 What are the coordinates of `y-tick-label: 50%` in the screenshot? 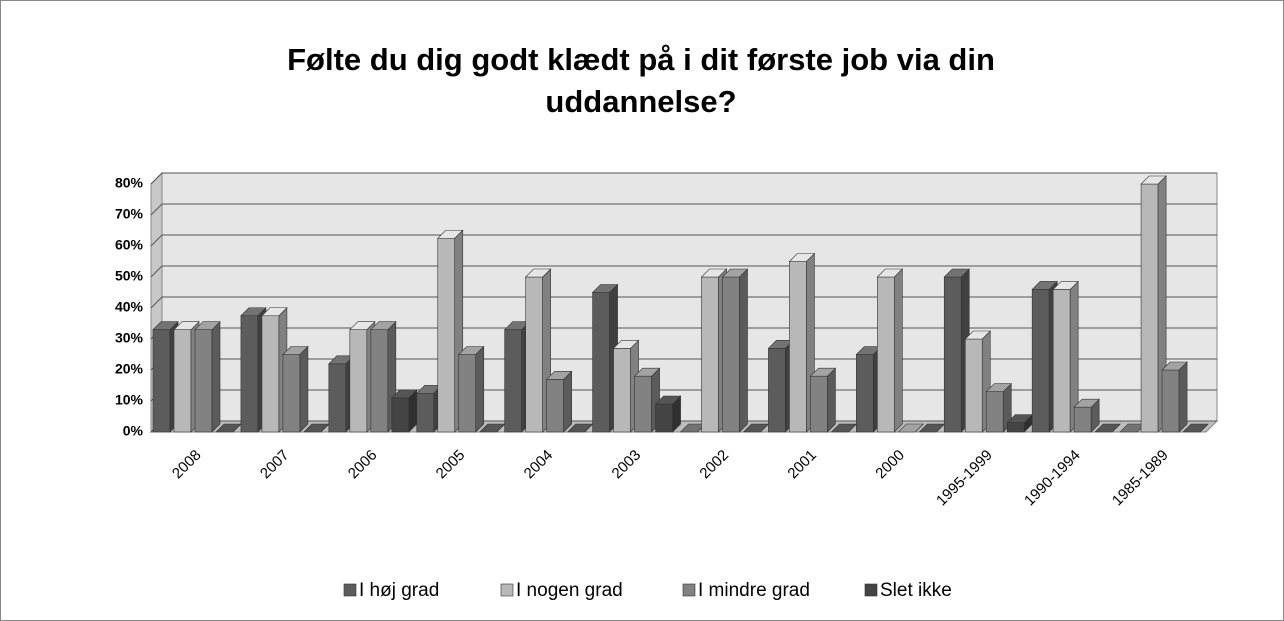 It's located at (129, 276).